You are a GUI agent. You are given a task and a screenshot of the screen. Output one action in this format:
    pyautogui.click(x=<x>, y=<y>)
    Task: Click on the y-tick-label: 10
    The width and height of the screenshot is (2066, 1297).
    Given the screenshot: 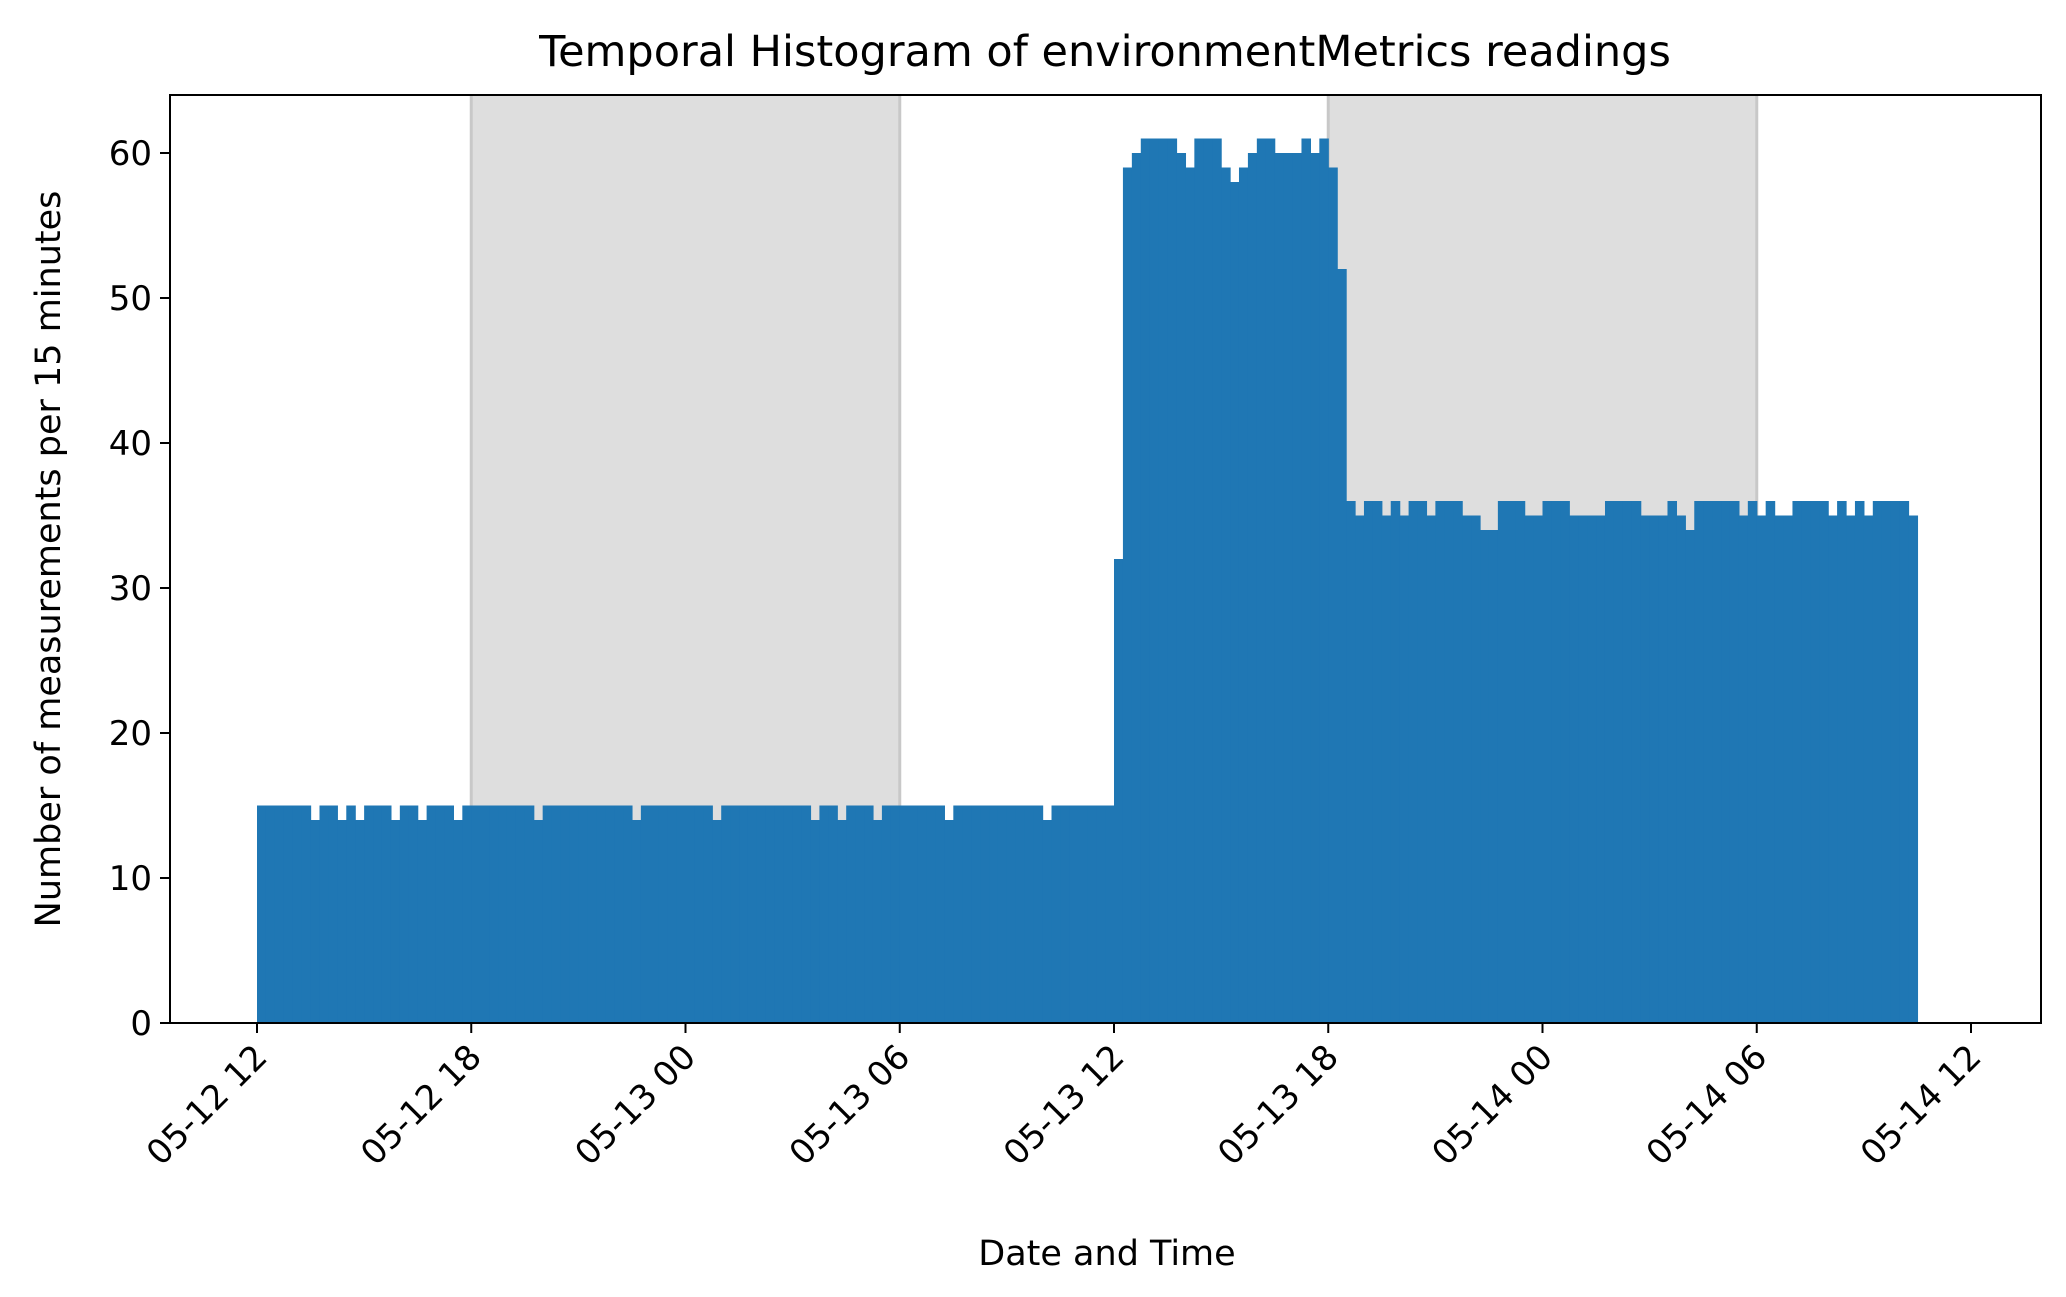 What is the action you would take?
    pyautogui.click(x=130, y=879)
    